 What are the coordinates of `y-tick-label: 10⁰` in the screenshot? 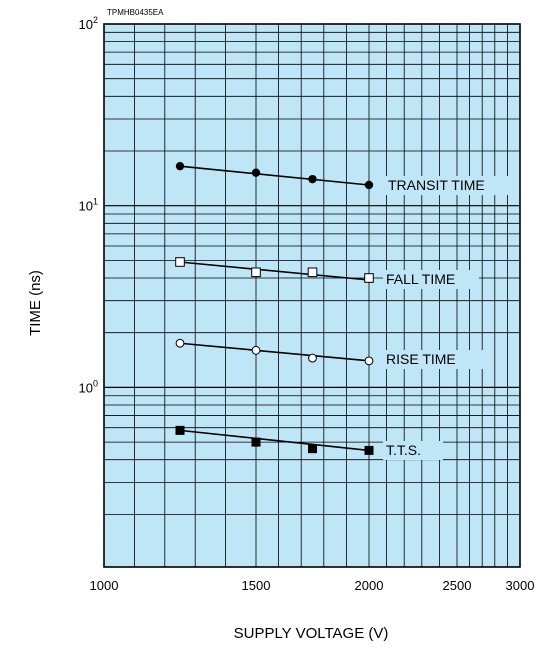 It's located at (88, 386).